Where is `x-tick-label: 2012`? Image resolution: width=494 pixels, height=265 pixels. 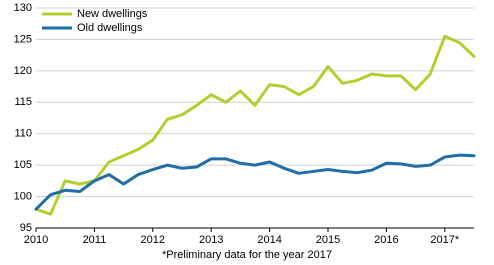 x-tick-label: 2012 is located at coordinates (153, 240).